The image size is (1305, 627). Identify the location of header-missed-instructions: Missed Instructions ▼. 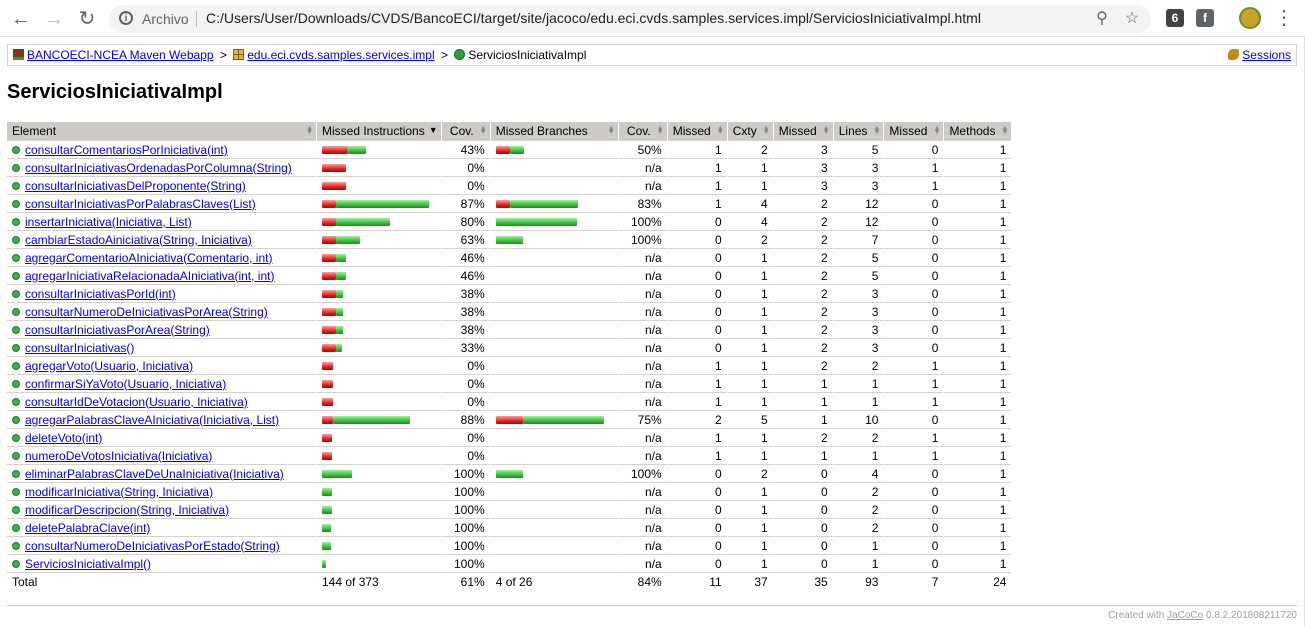
(379, 131).